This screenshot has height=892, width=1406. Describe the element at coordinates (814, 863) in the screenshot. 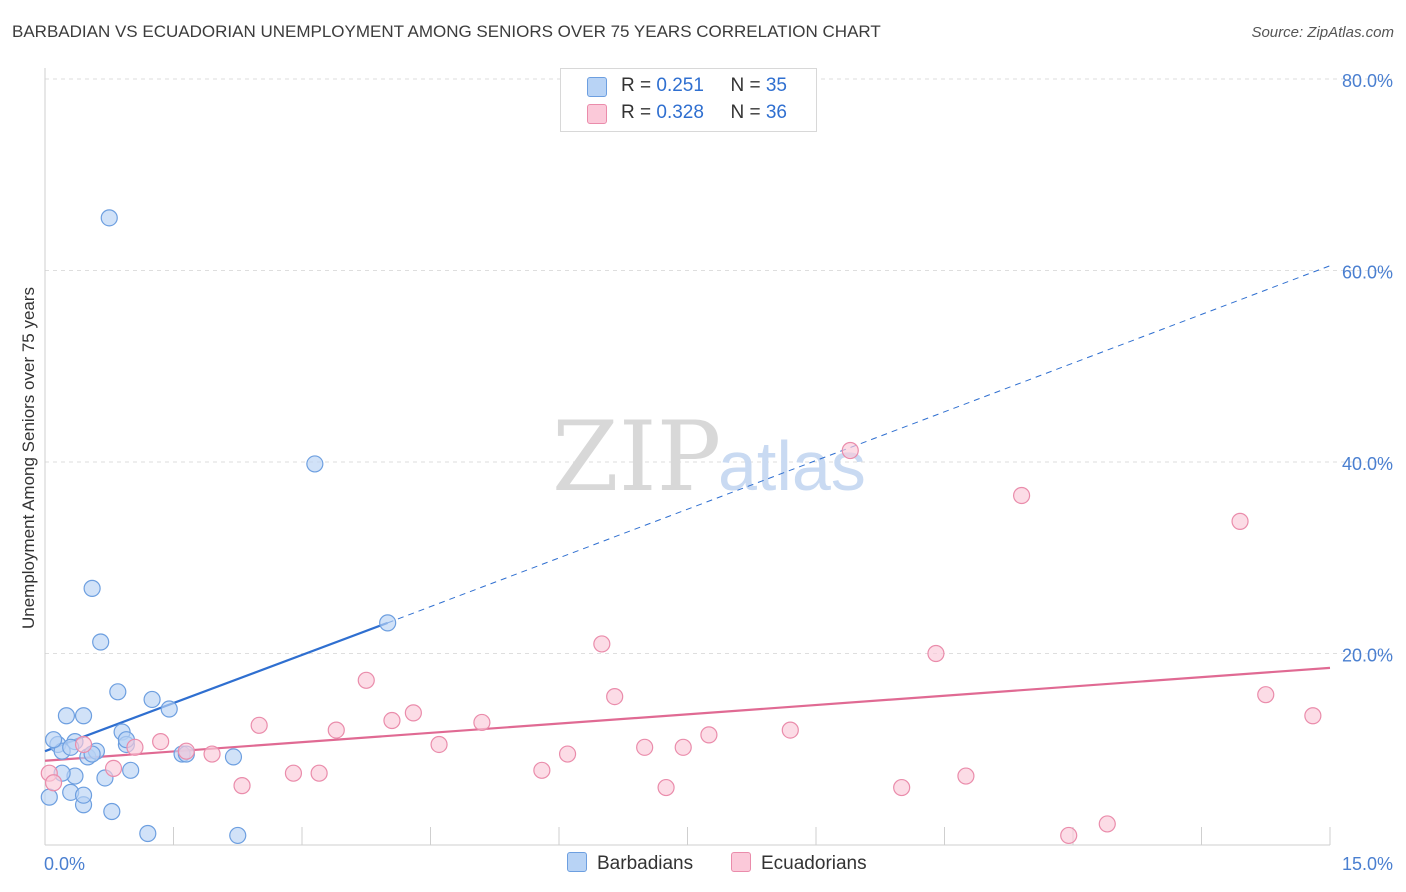

I see `bottom-legend-label-ecuadorians: Ecuadorians` at that location.